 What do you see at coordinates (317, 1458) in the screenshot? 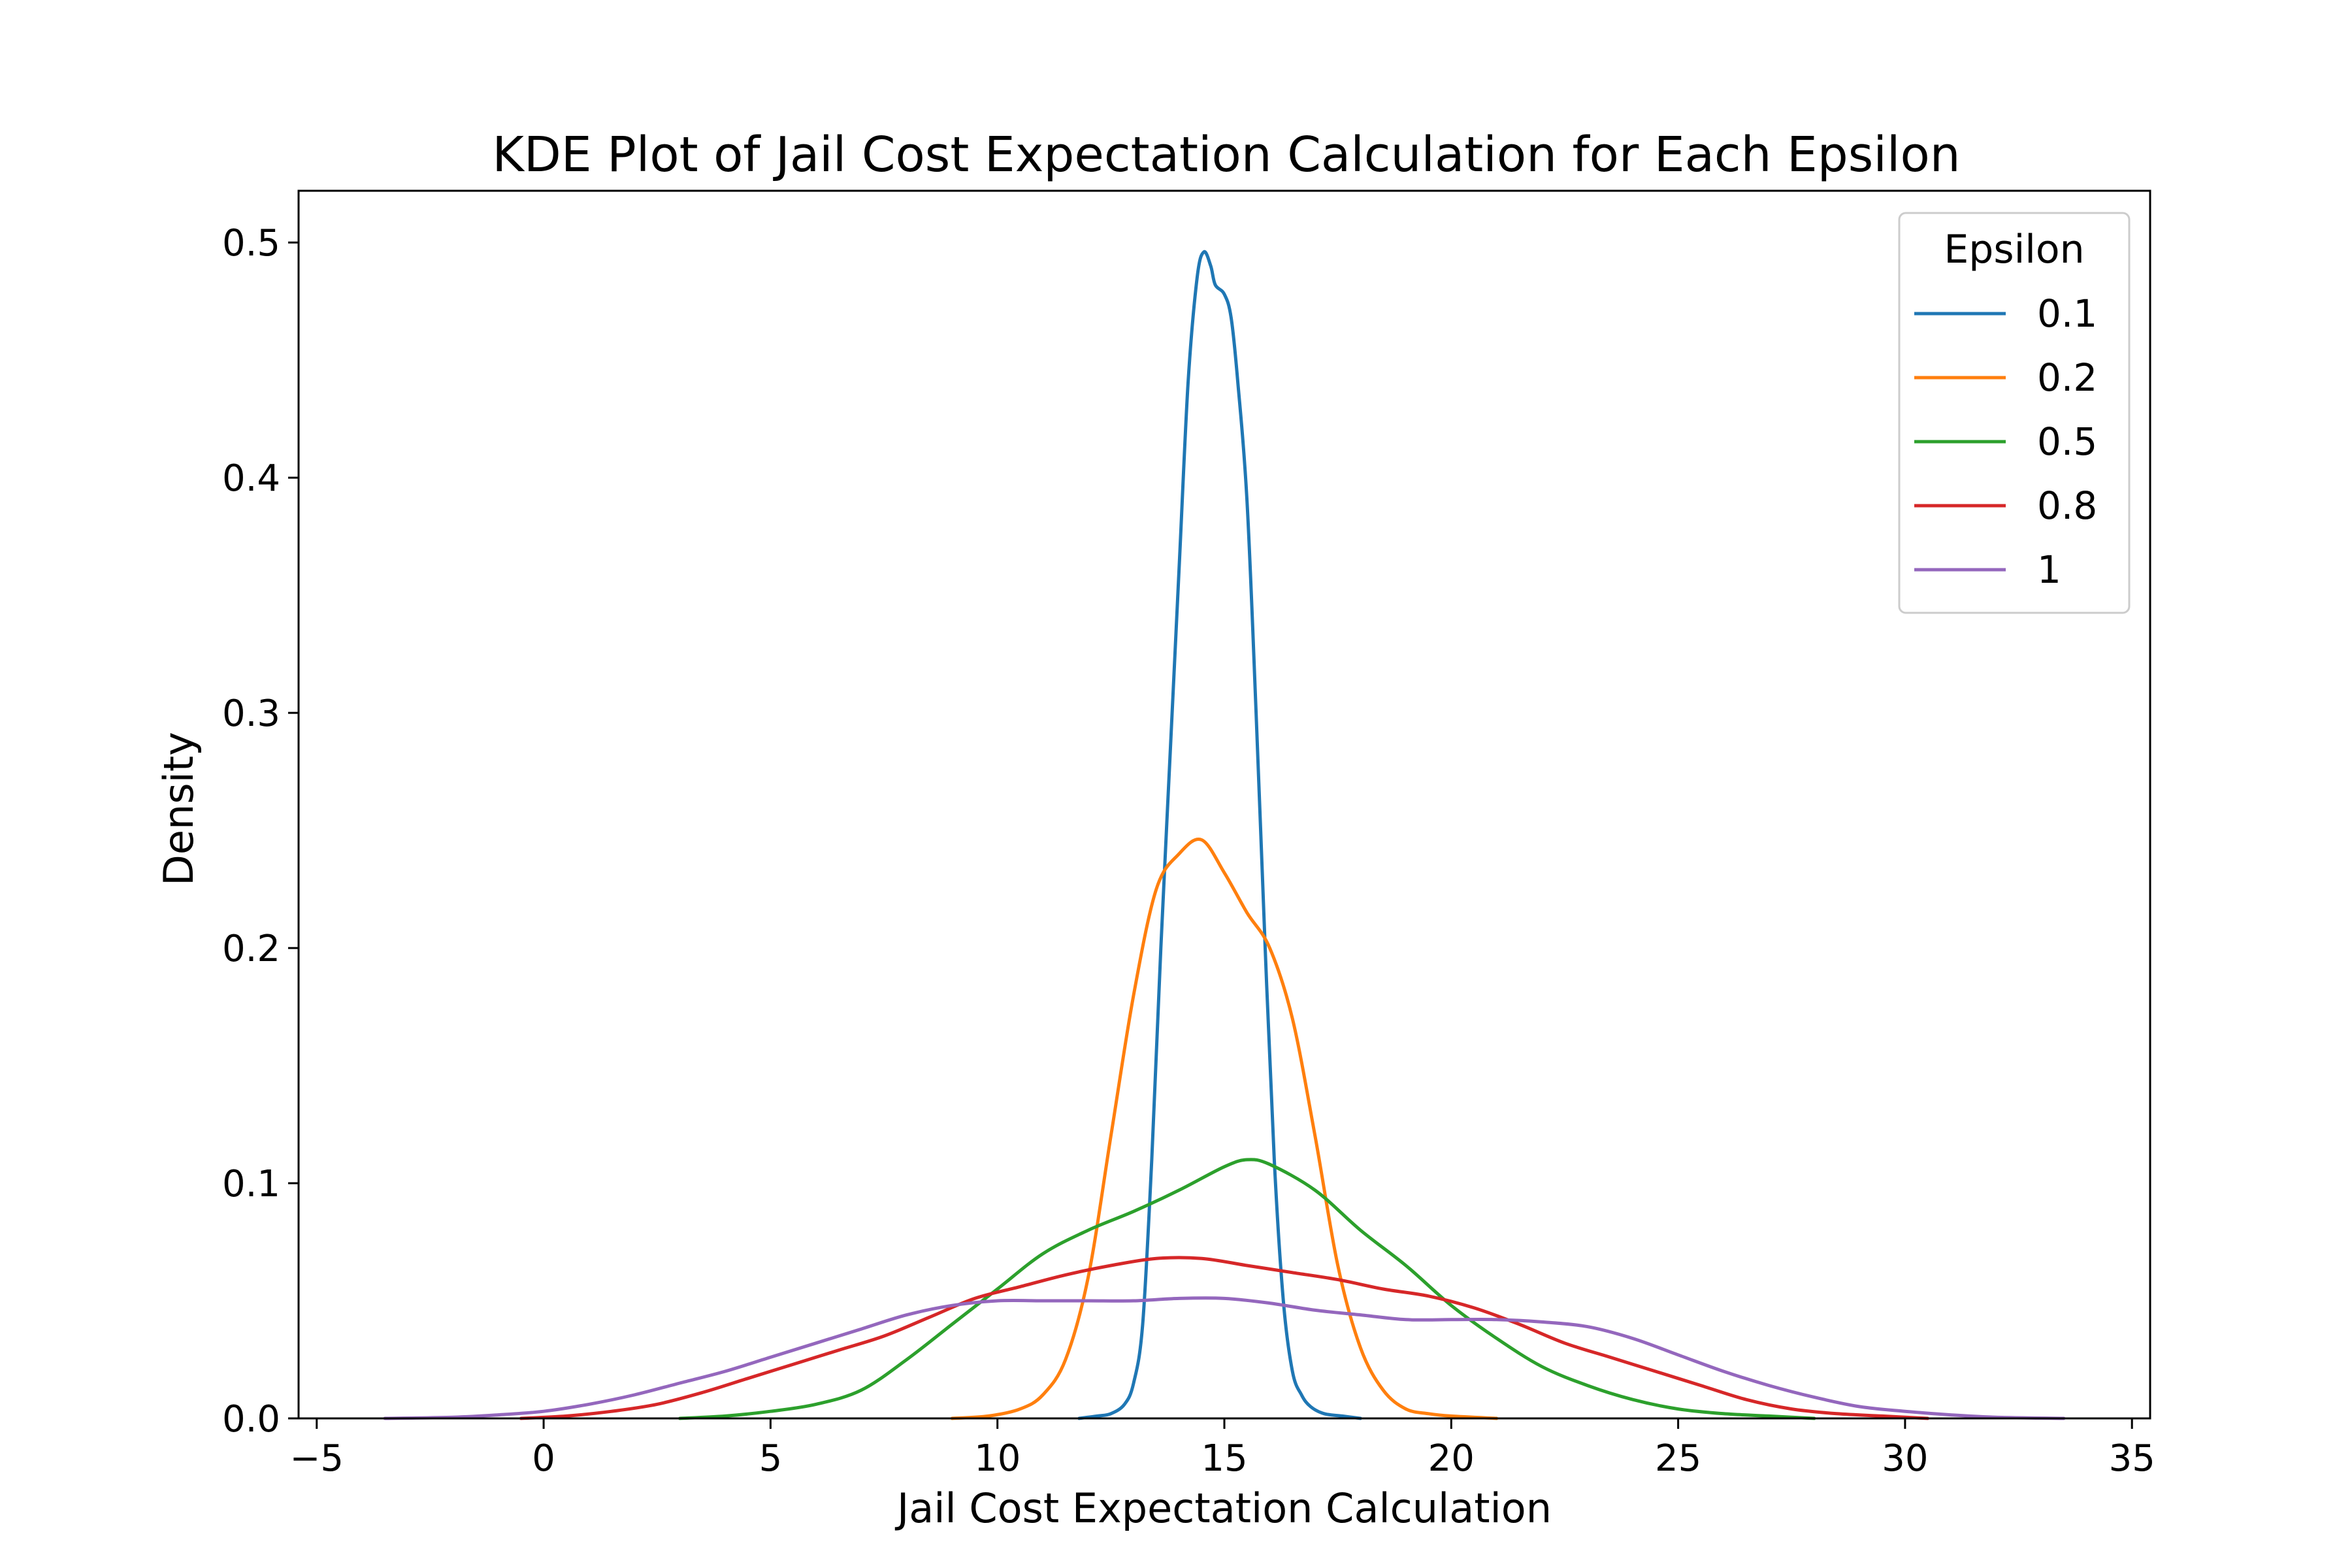
I see `x-tick-label: −5` at bounding box center [317, 1458].